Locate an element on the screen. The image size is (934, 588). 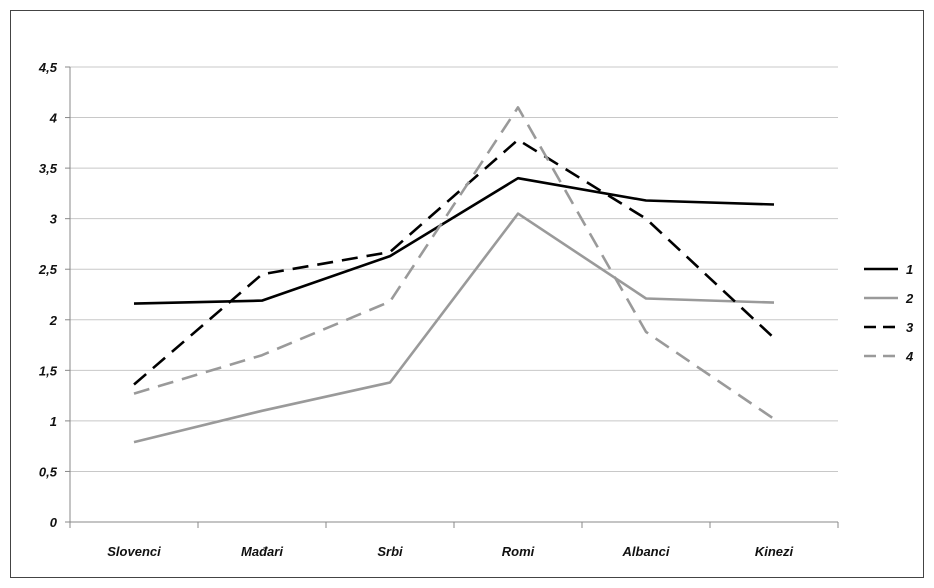
legend: 1 2 3 4 is located at coordinates (889, 313).